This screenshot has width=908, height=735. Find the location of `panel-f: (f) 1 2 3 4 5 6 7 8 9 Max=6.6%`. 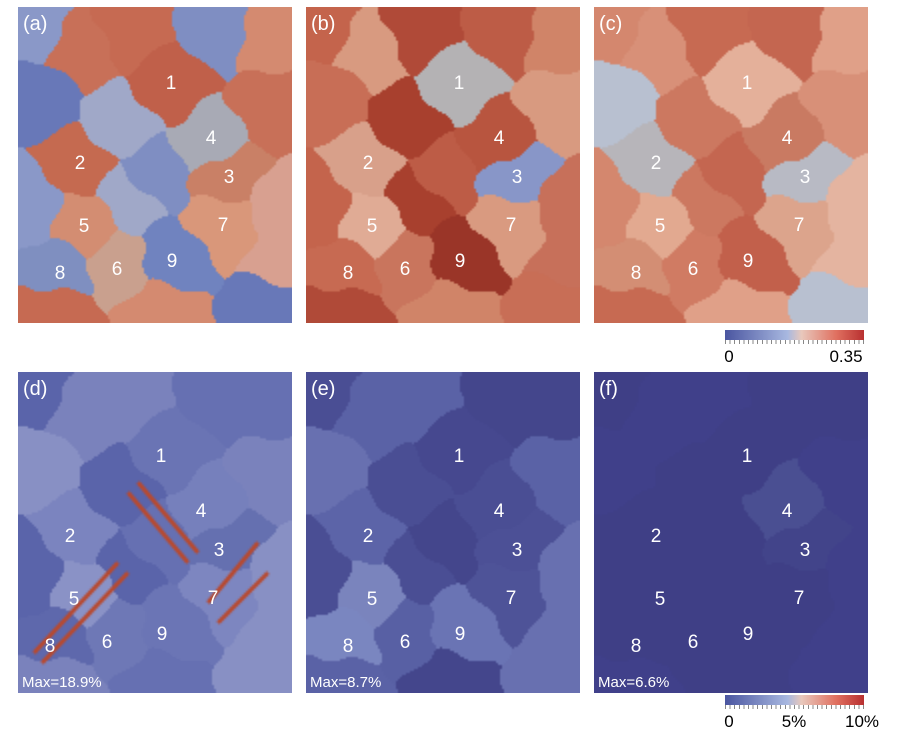

panel-f: (f) 1 2 3 4 5 6 7 8 9 Max=6.6% is located at coordinates (731, 532).